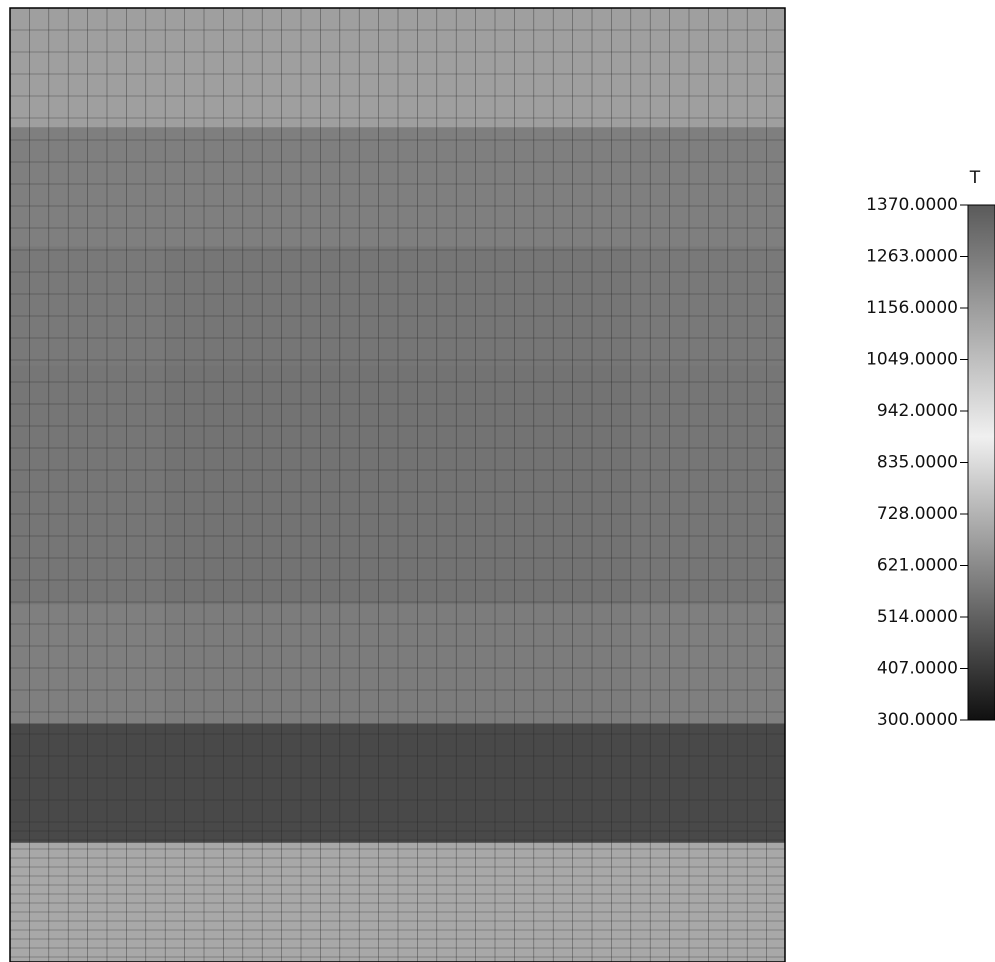  I want to click on colorbar-title: T, so click(975, 178).